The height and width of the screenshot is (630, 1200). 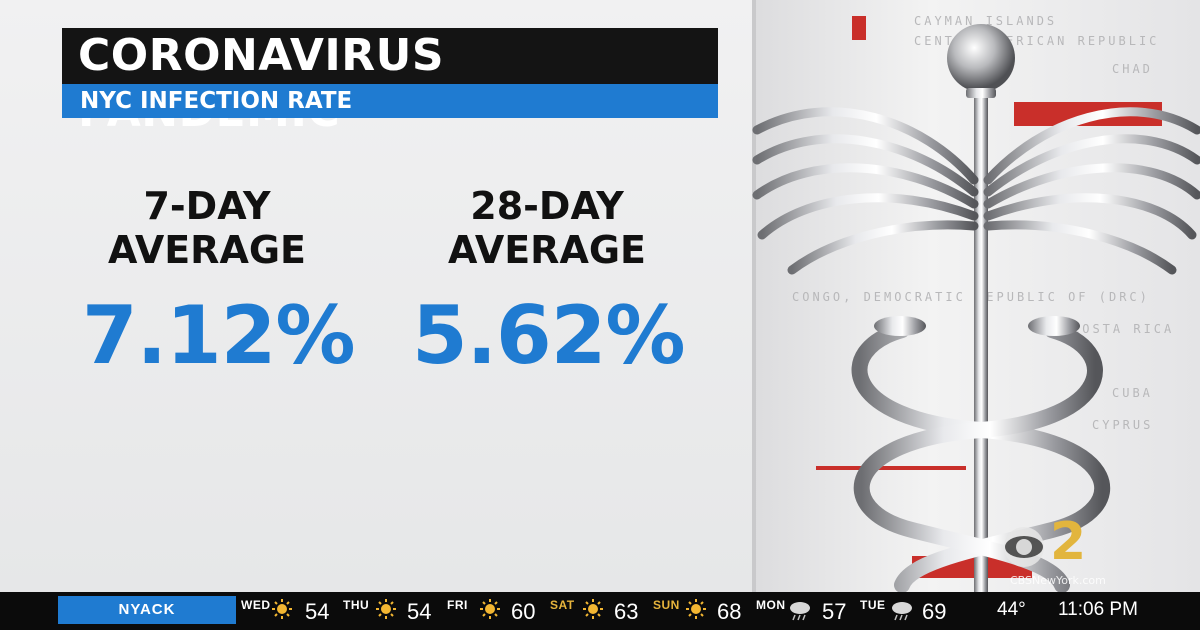 What do you see at coordinates (523, 611) in the screenshot?
I see `forecast-temp: 60` at bounding box center [523, 611].